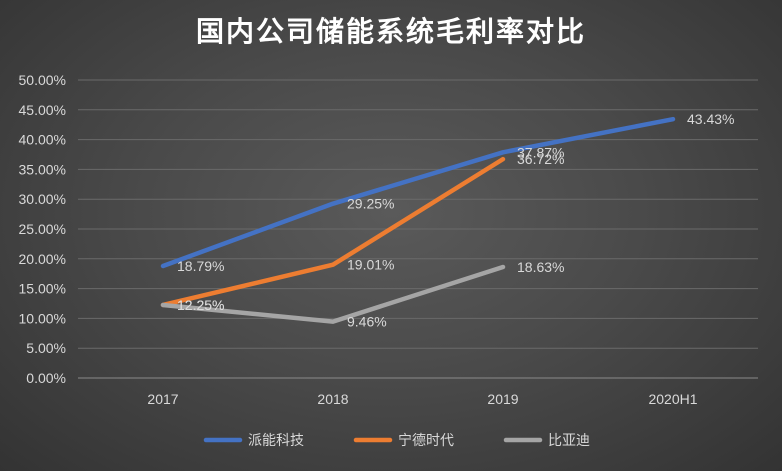 The image size is (782, 471). I want to click on data-label: 19.01%, so click(370, 265).